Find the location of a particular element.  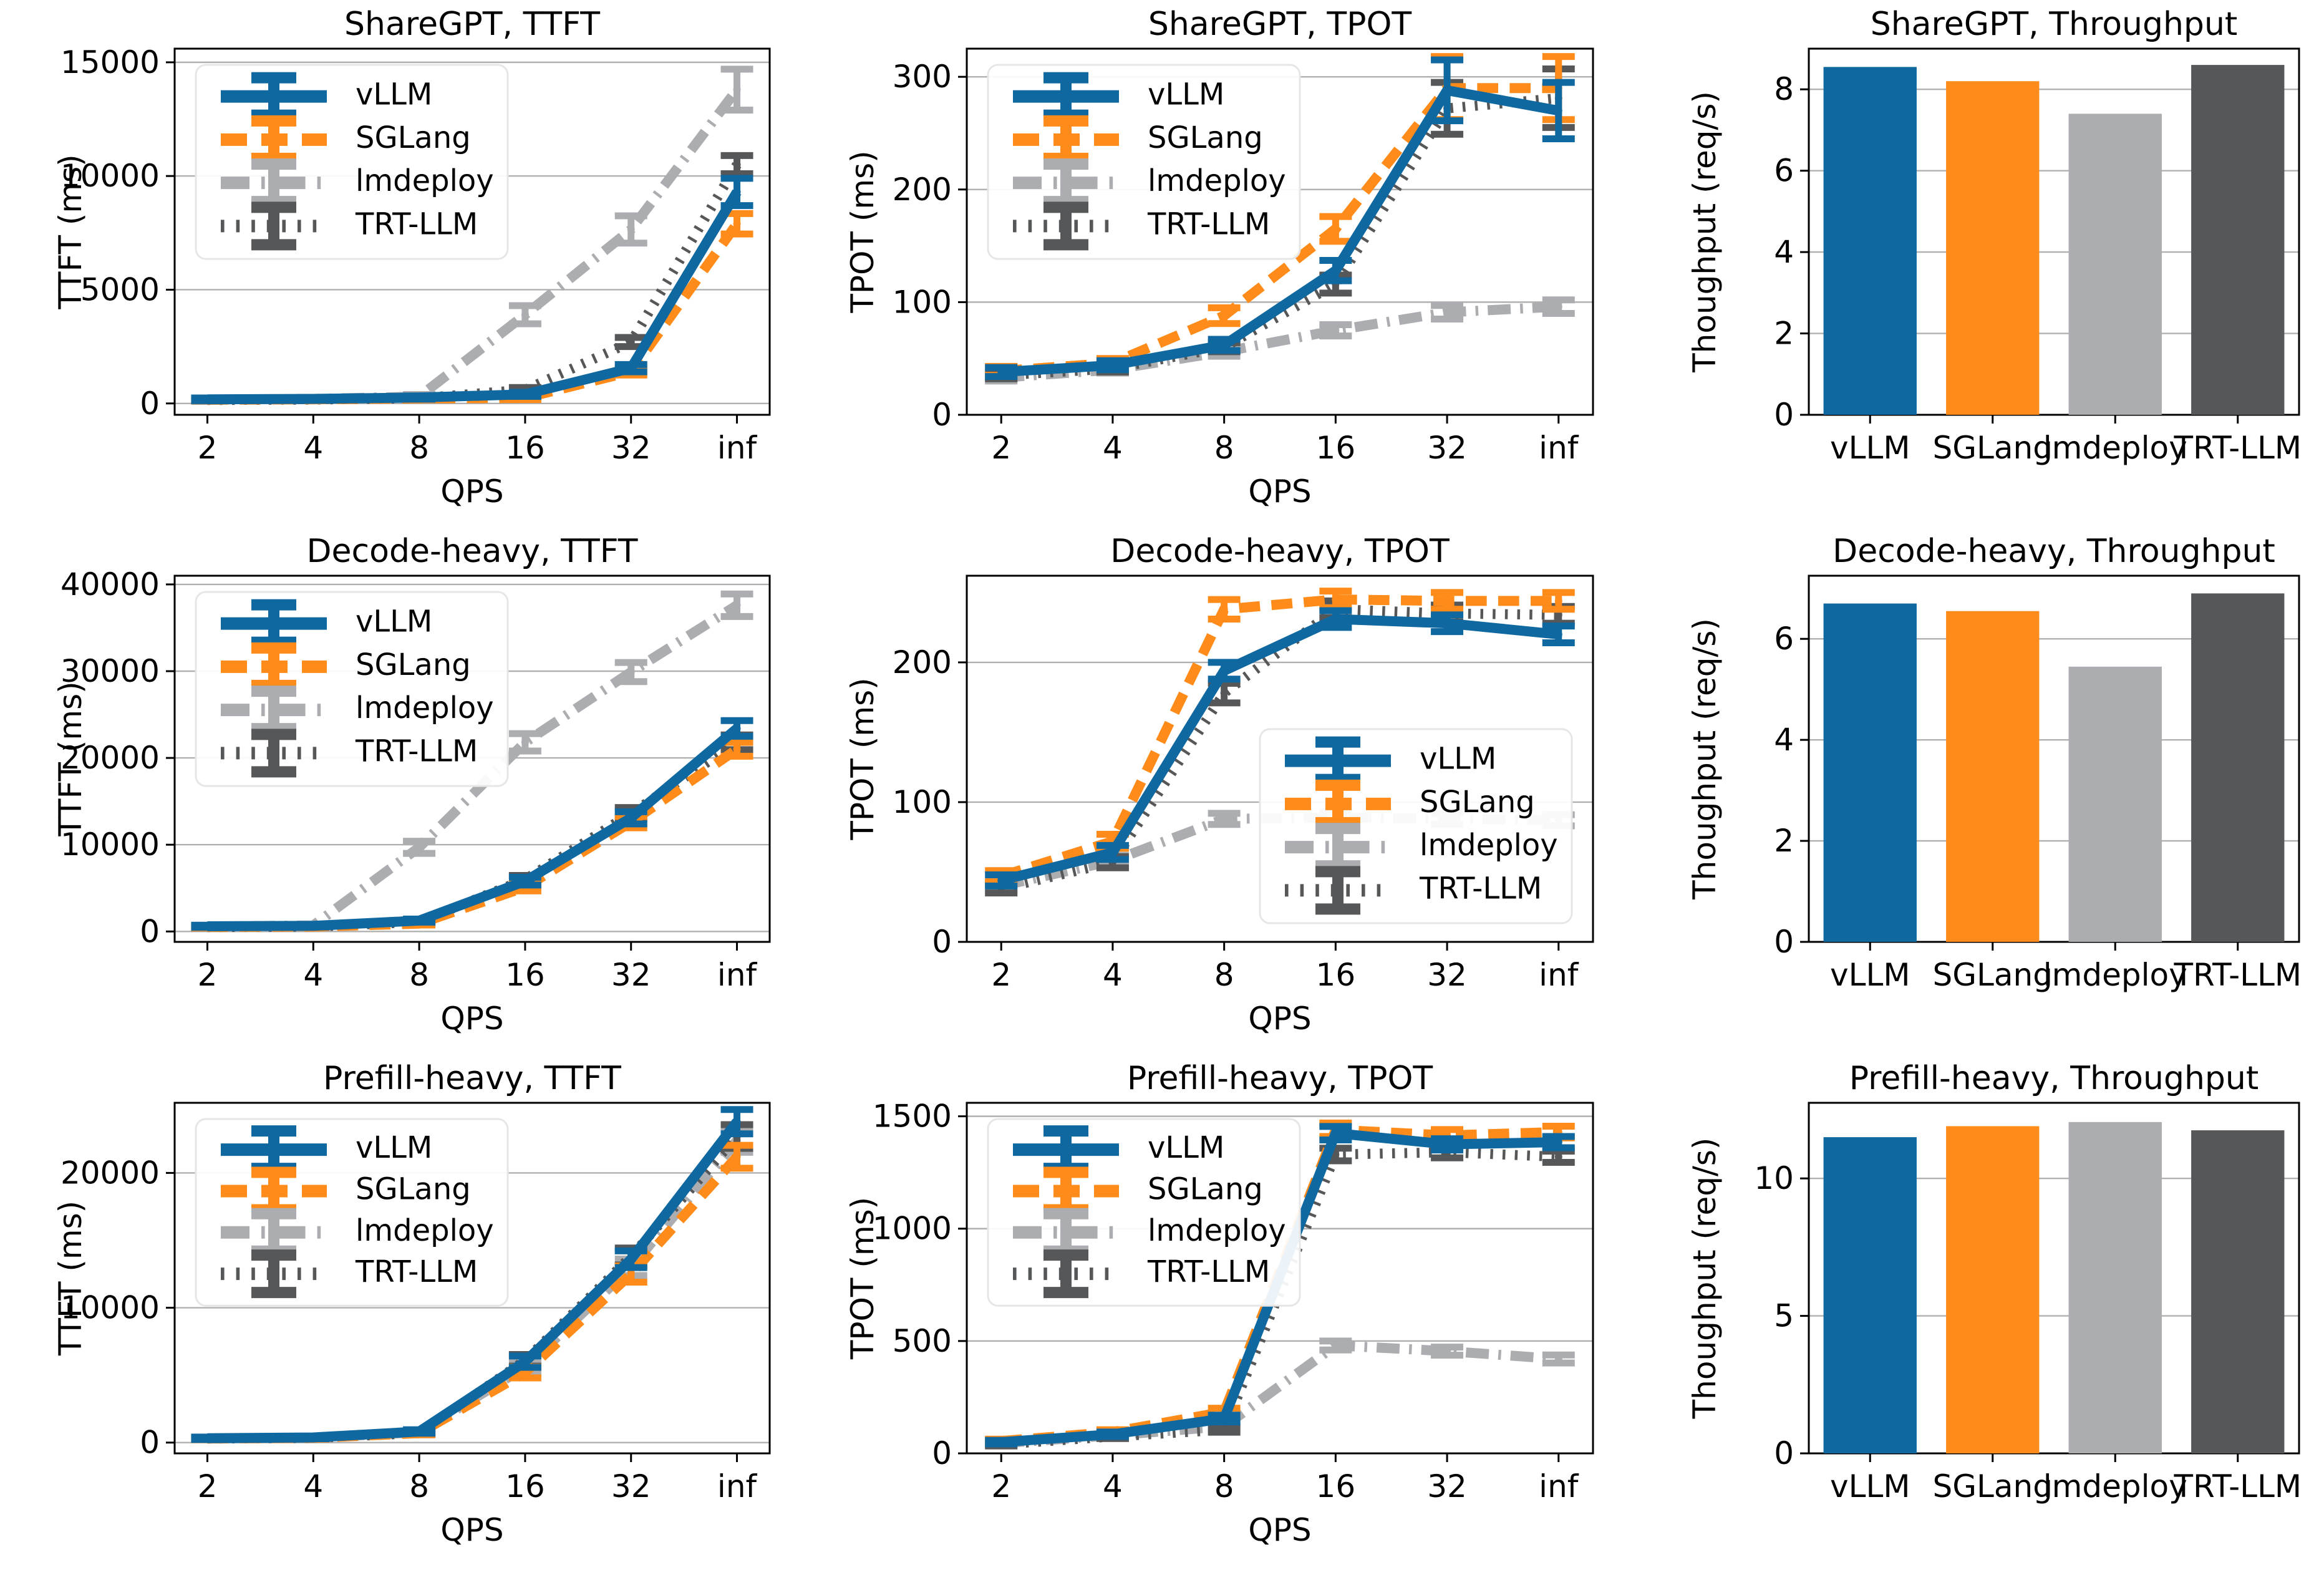

panel-title: Decode-heavy, TTFT is located at coordinates (472, 551).